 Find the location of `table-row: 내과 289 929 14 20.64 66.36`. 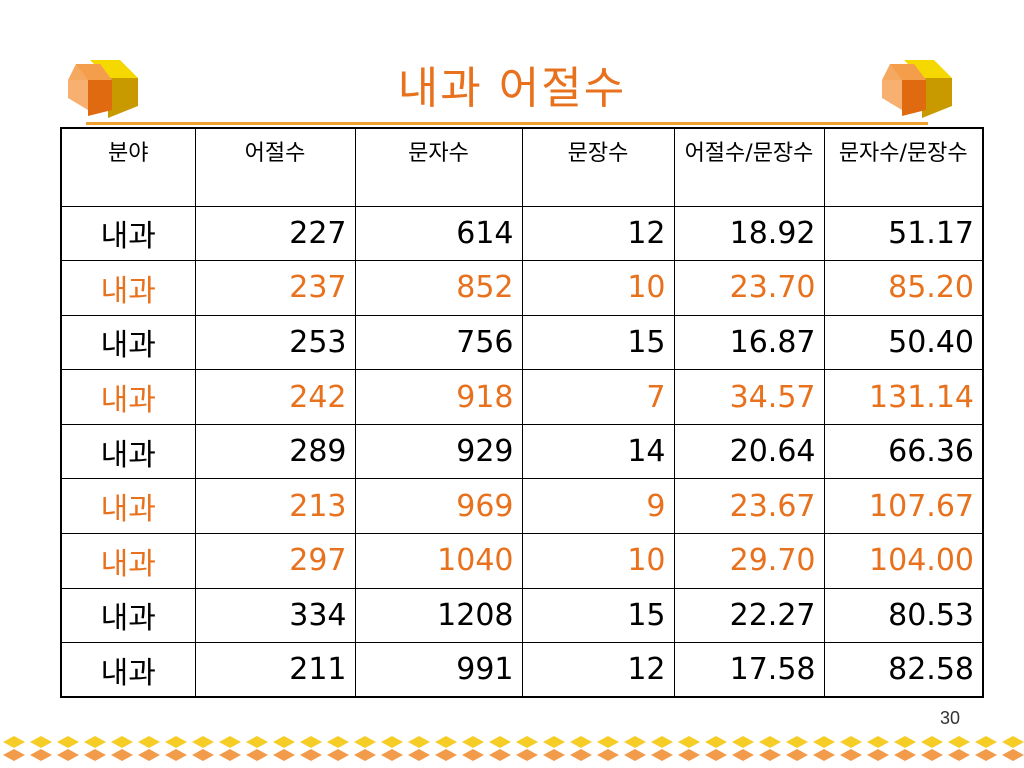

table-row: 내과 289 929 14 20.64 66.36 is located at coordinates (522, 451).